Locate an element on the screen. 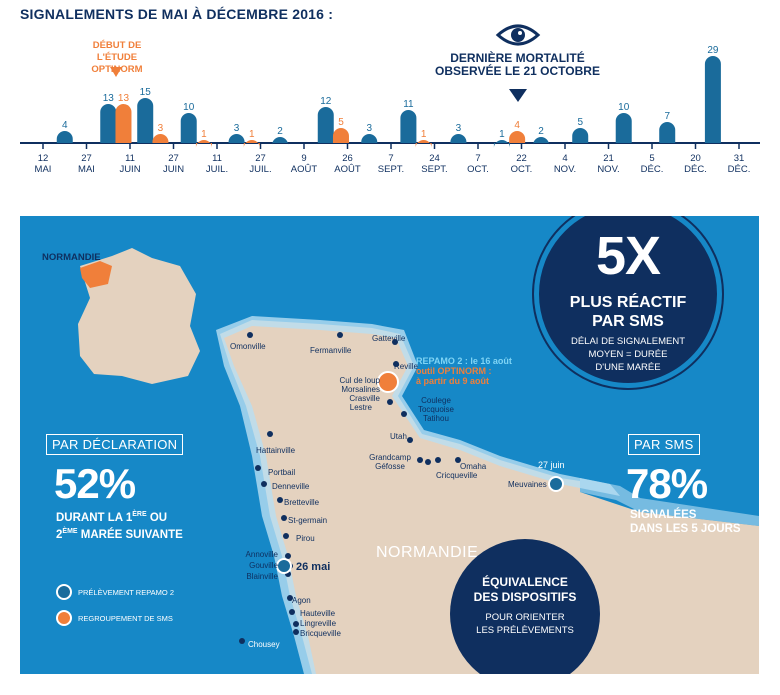 The height and width of the screenshot is (695, 780). reactivity-line1: PLUS RÉACTIF is located at coordinates (628, 302).